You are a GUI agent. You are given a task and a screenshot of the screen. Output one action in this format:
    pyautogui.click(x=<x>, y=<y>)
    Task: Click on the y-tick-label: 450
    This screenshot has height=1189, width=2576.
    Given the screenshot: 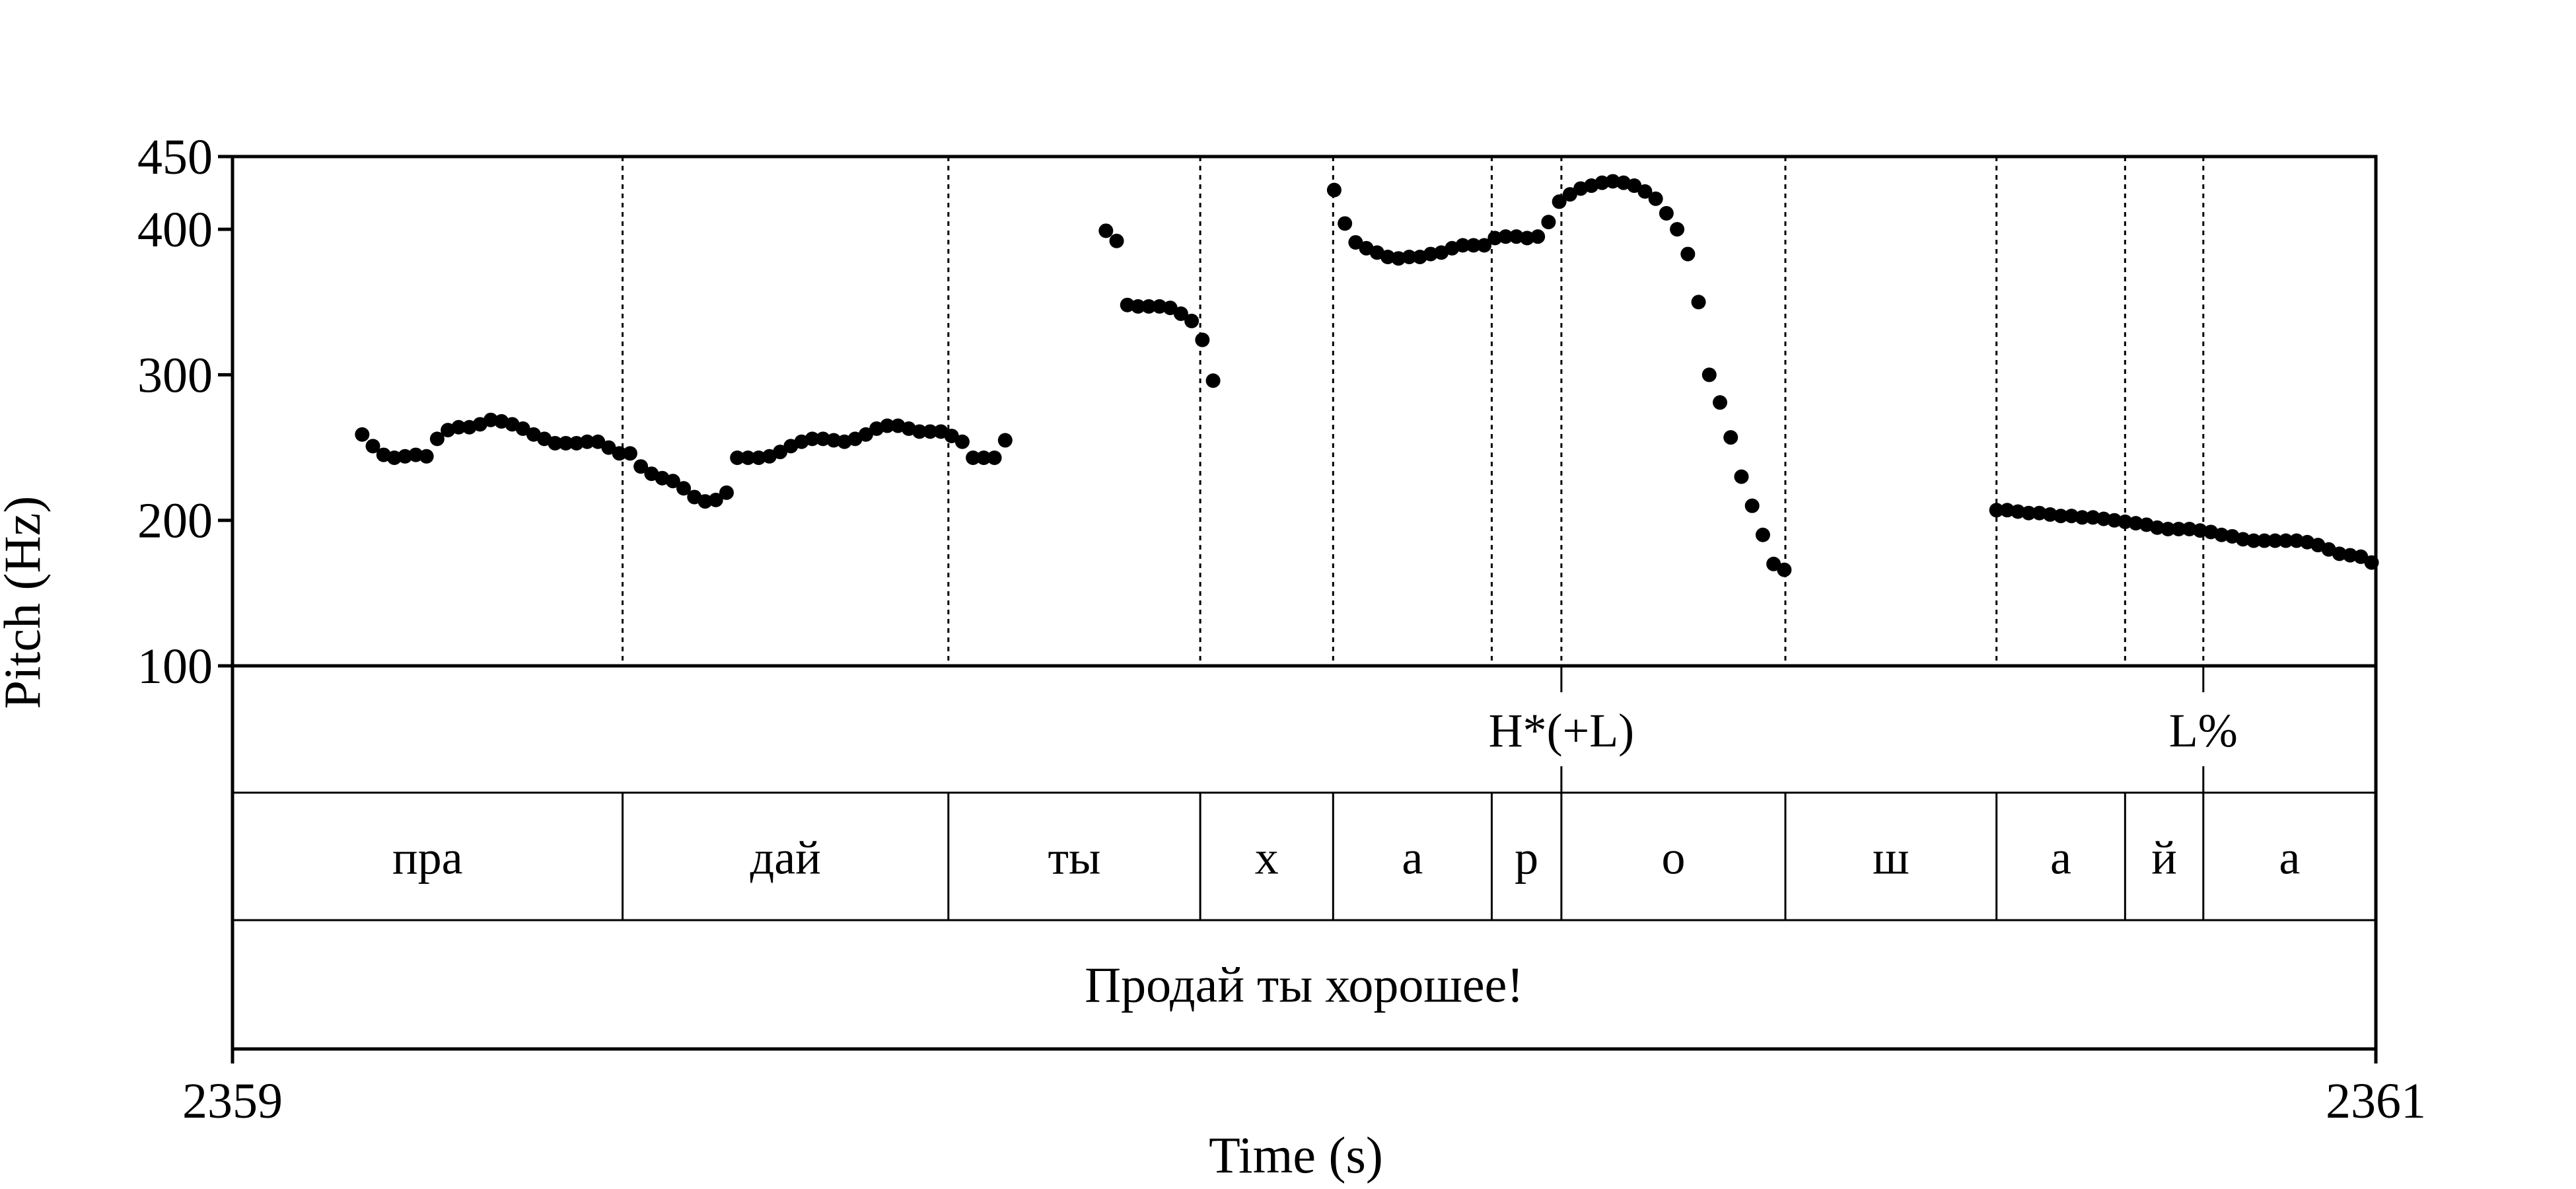 What is the action you would take?
    pyautogui.click(x=175, y=157)
    